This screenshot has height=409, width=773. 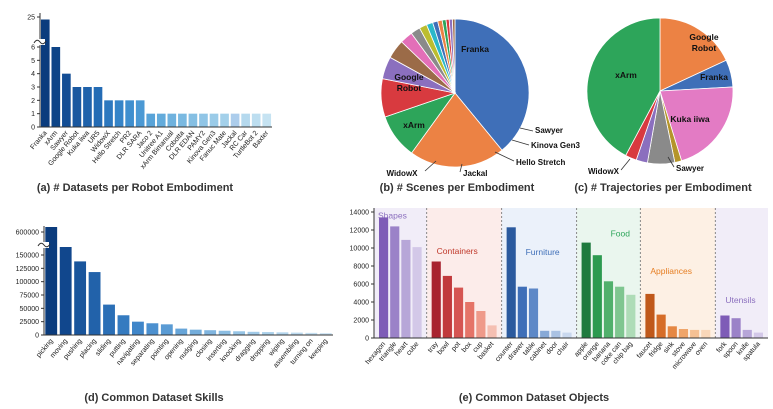 I want to click on slice-xarm, so click(x=623, y=86).